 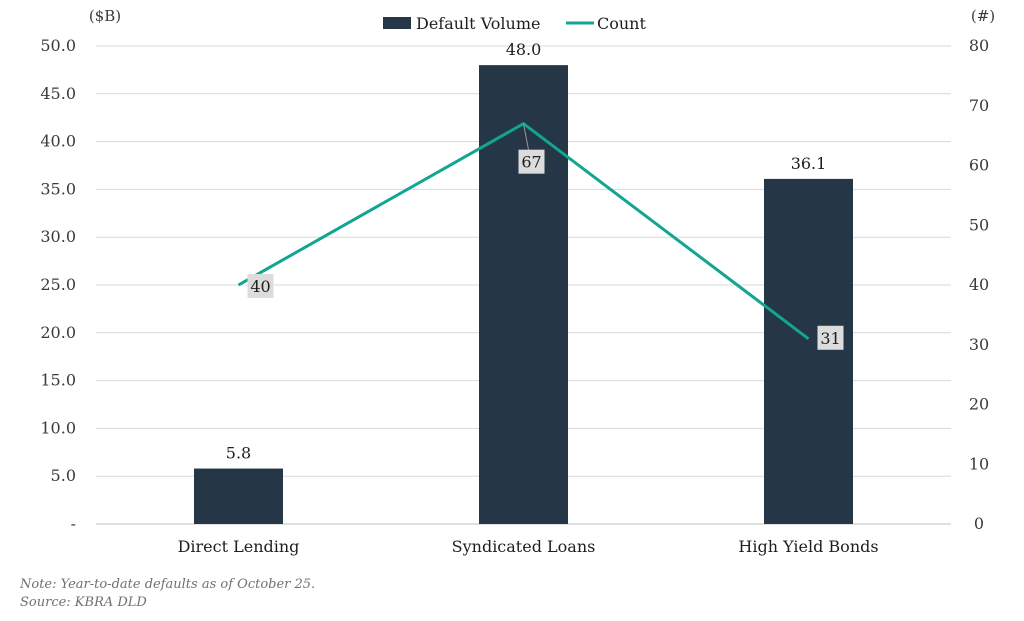 What do you see at coordinates (983, 16) in the screenshot?
I see `right-axis-unit: (#)` at bounding box center [983, 16].